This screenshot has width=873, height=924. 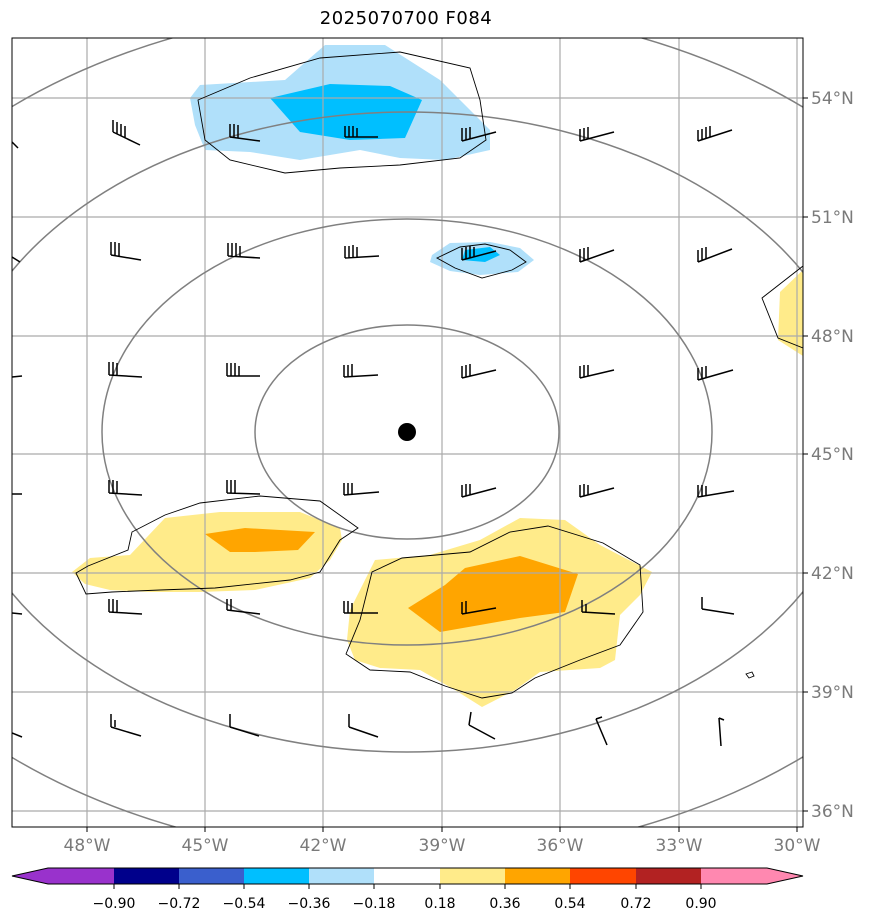 What do you see at coordinates (504, 904) in the screenshot?
I see `colorbar-tick-label: 0.36` at bounding box center [504, 904].